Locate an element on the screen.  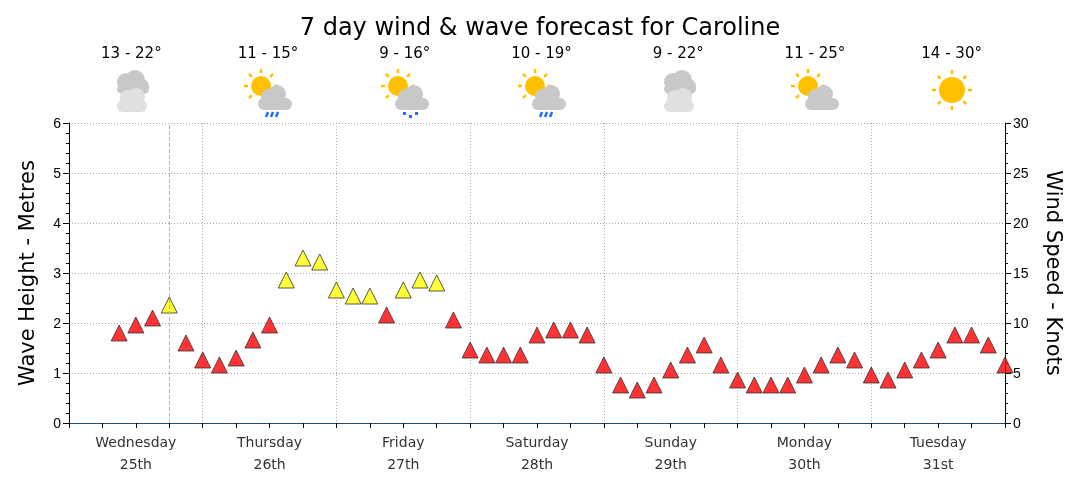
x-tick-label: Thursday 26th is located at coordinates (269, 453).